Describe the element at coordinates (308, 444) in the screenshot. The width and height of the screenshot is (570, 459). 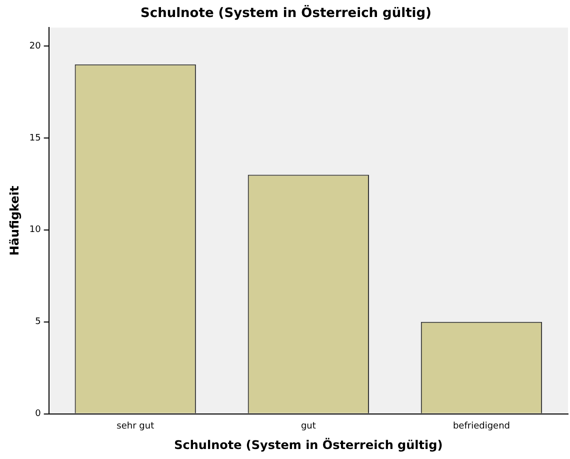
I see `x-axis-title: Schulnote (System in Österreich gültig)` at that location.